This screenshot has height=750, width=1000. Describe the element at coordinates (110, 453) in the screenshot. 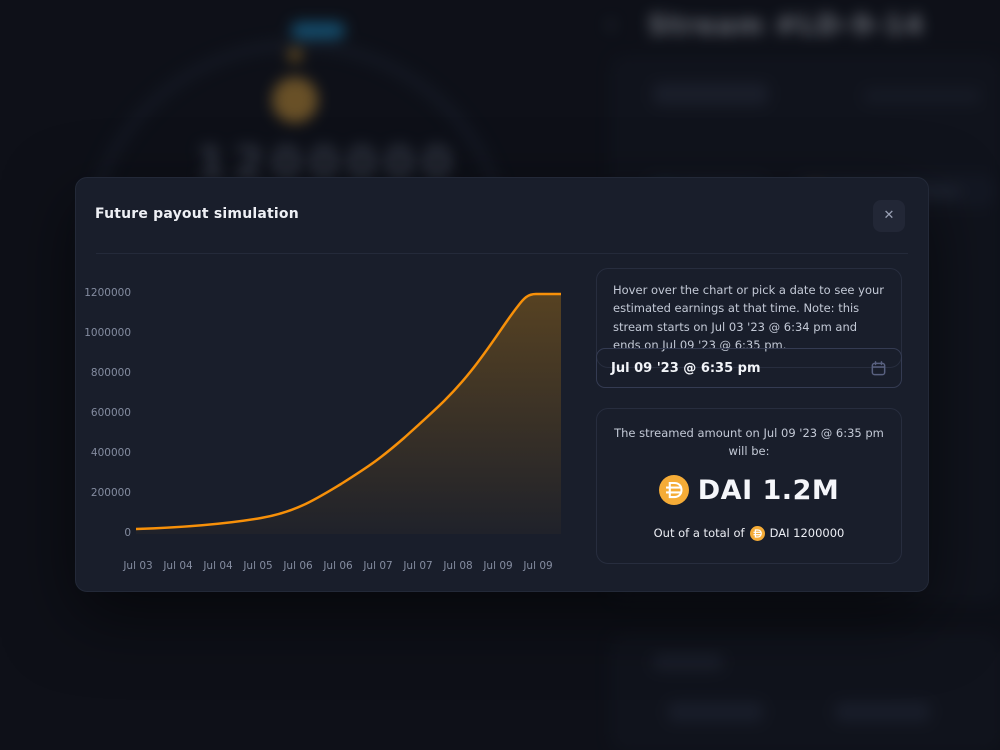

I see `y-tick-label: 400000` at that location.